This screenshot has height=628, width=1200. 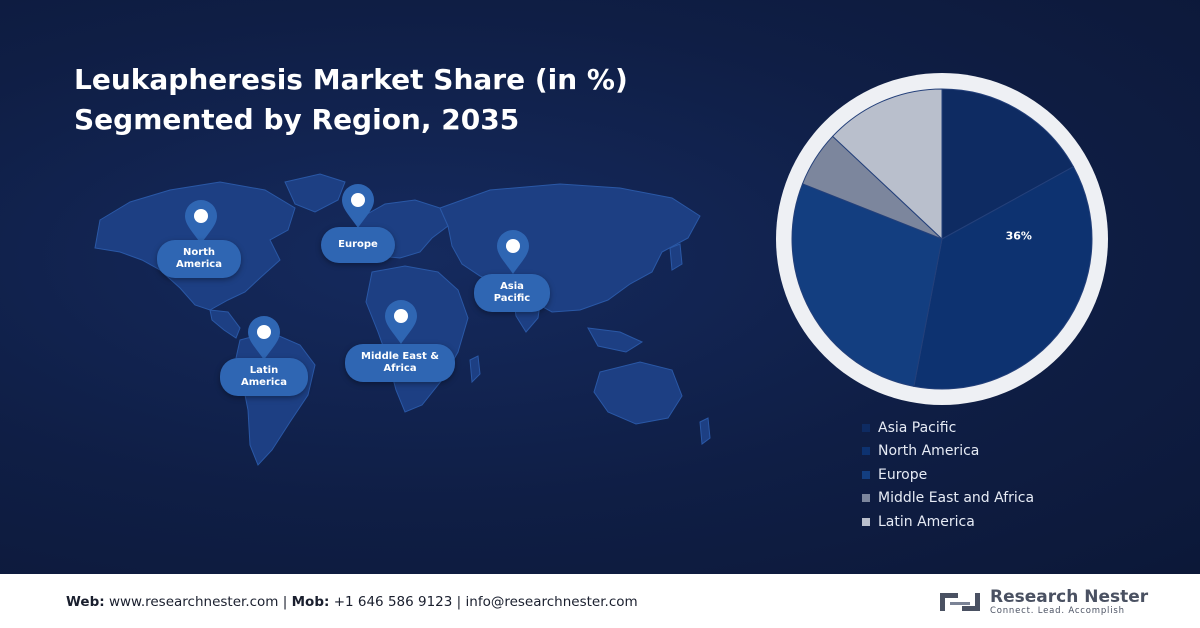 I want to click on legend-item: North America, so click(x=948, y=452).